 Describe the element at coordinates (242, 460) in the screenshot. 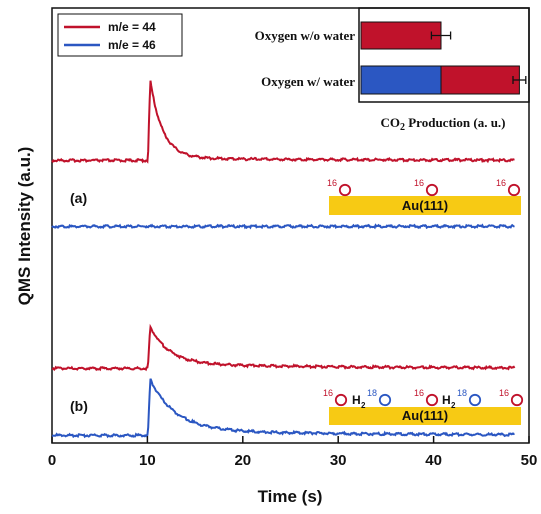

I see `x-tick-label: 20` at that location.